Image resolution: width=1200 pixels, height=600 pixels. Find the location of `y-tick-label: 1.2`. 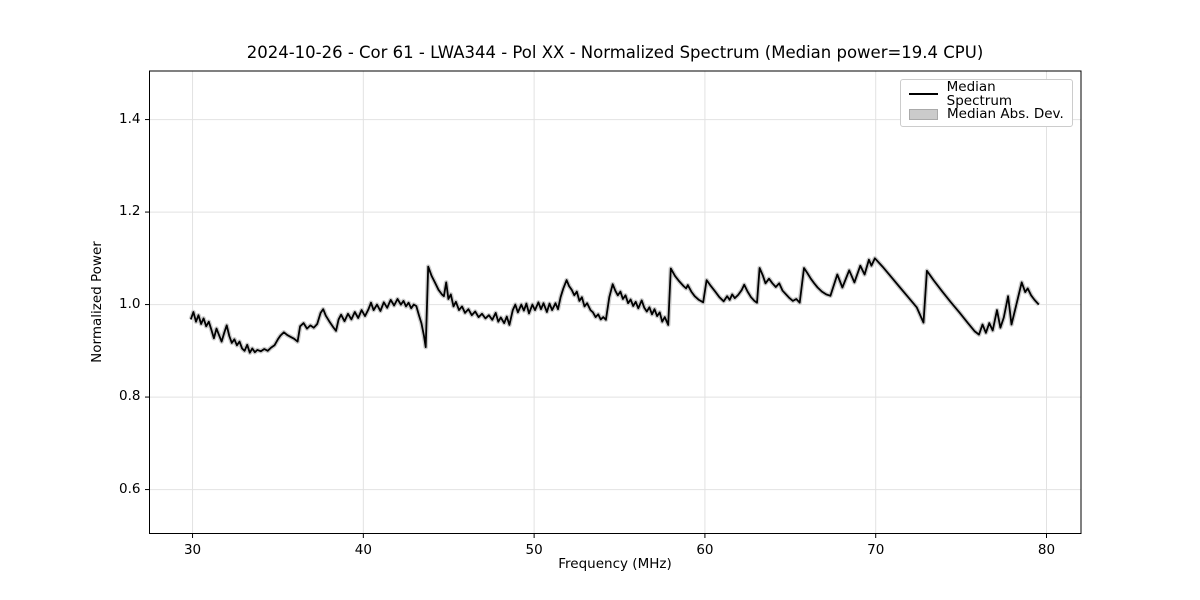

y-tick-label: 1.2 is located at coordinates (130, 211).